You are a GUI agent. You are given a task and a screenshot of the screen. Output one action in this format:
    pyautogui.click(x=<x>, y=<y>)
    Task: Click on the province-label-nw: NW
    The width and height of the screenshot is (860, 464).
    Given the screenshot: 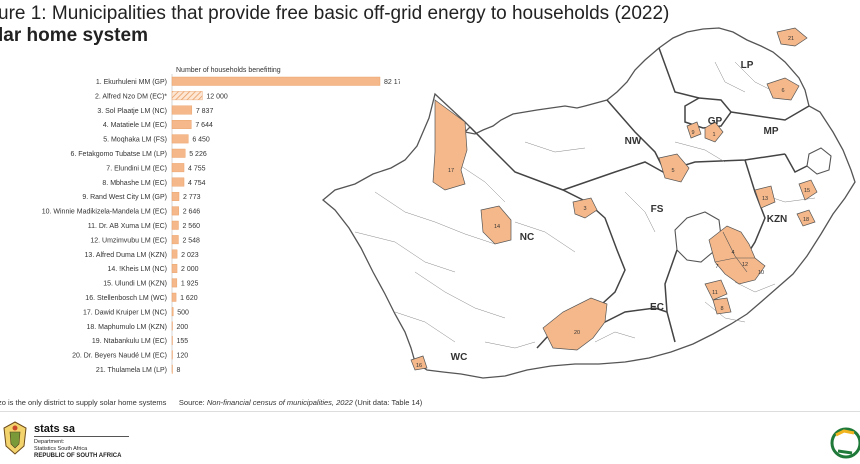 What is the action you would take?
    pyautogui.click(x=633, y=141)
    